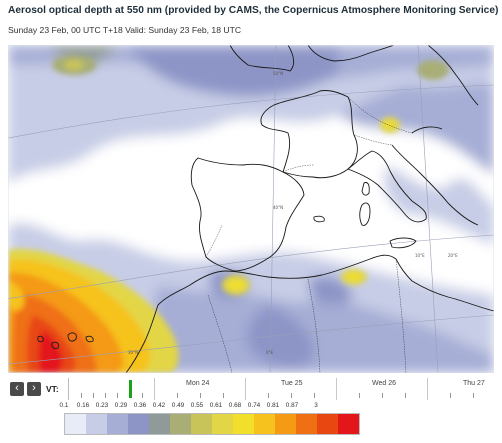 The width and height of the screenshot is (502, 443). What do you see at coordinates (235, 405) in the screenshot?
I see `legend-tick: 0.68` at bounding box center [235, 405].